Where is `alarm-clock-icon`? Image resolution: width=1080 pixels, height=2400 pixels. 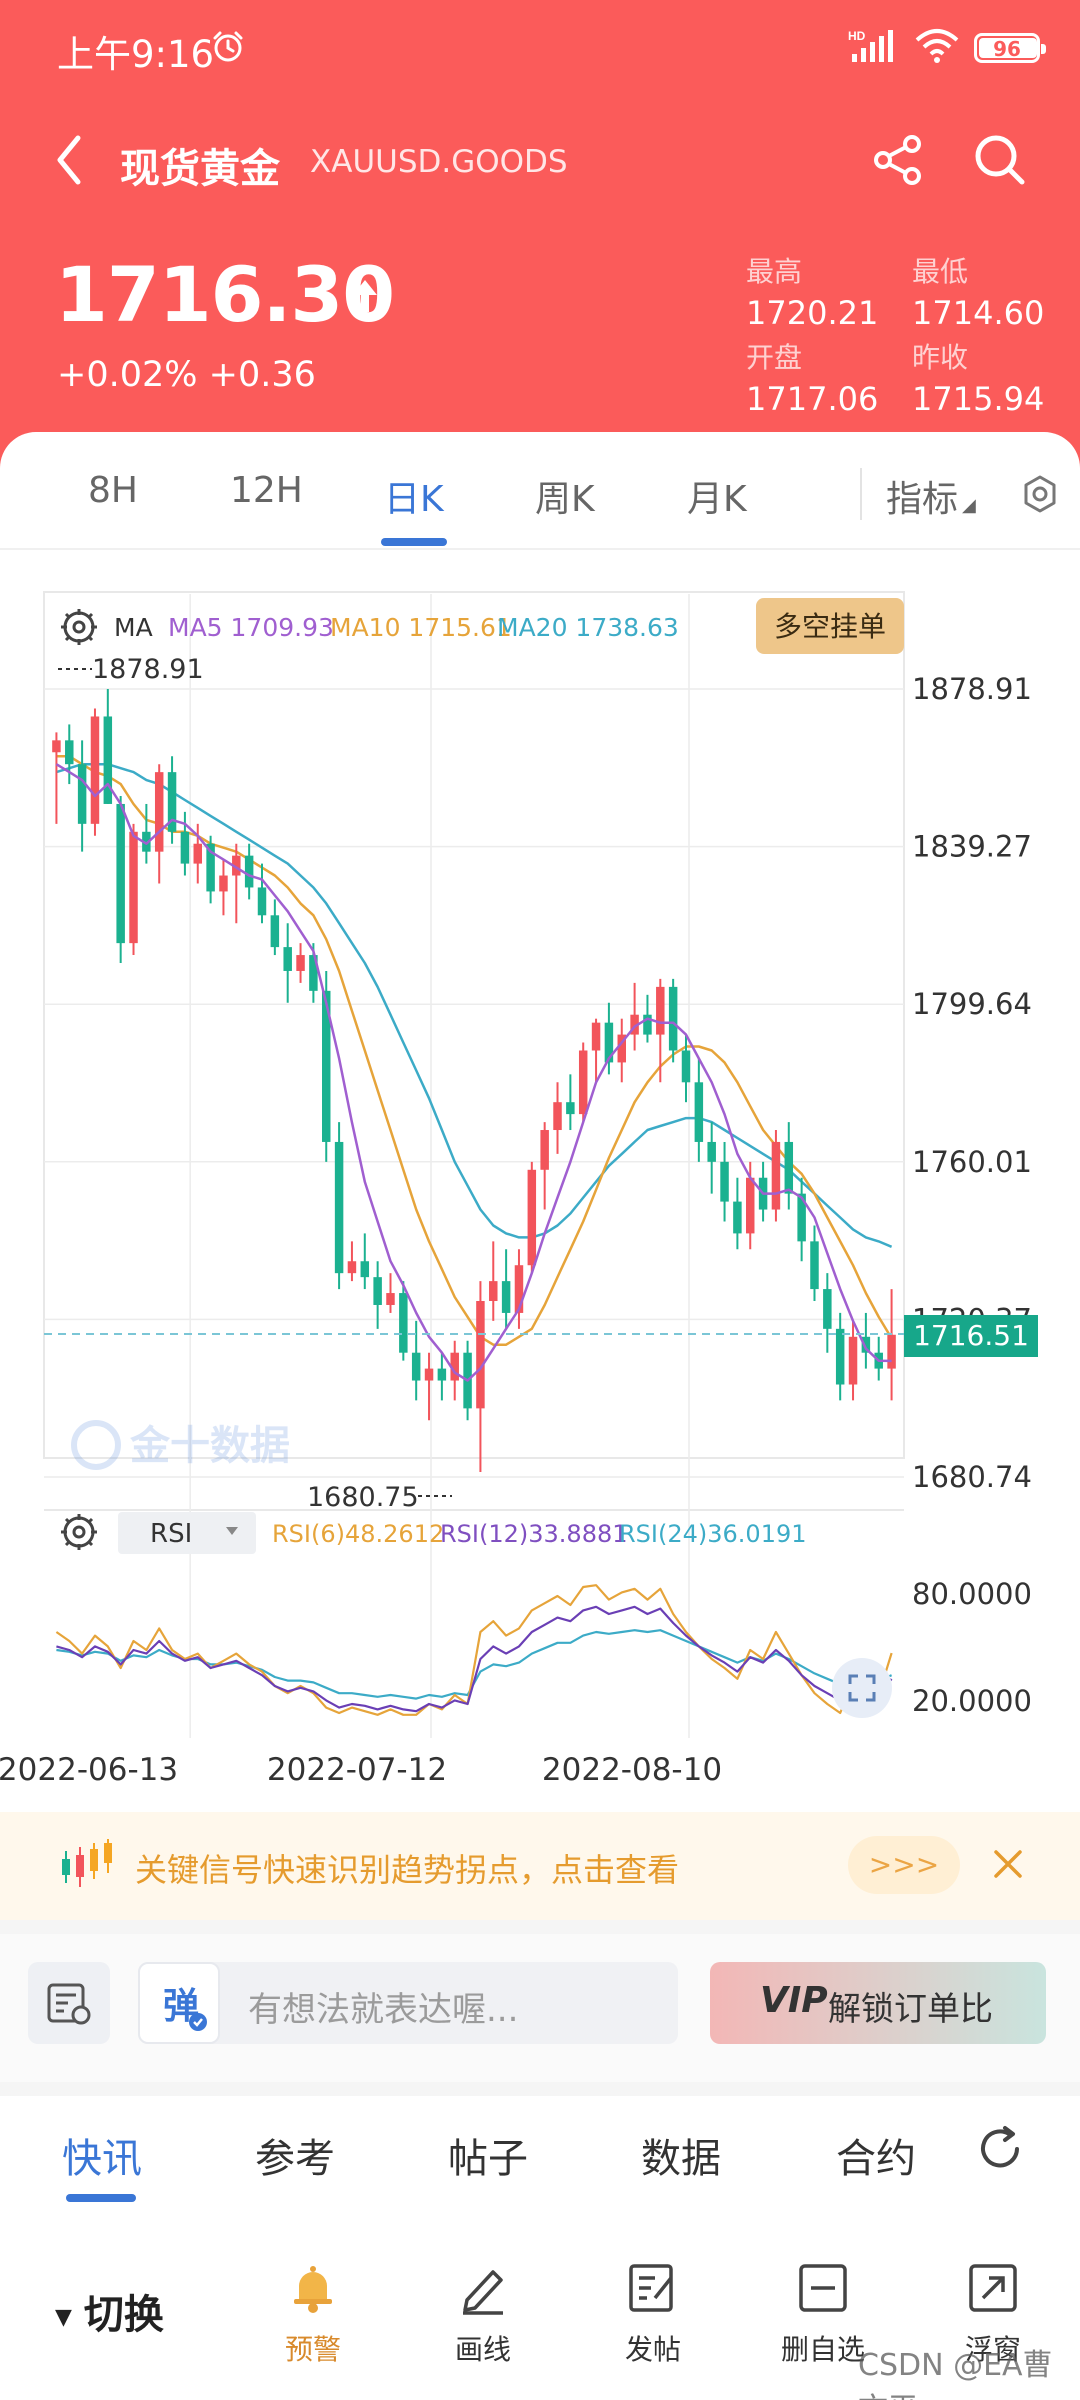
alarm-clock-icon is located at coordinates (228, 49).